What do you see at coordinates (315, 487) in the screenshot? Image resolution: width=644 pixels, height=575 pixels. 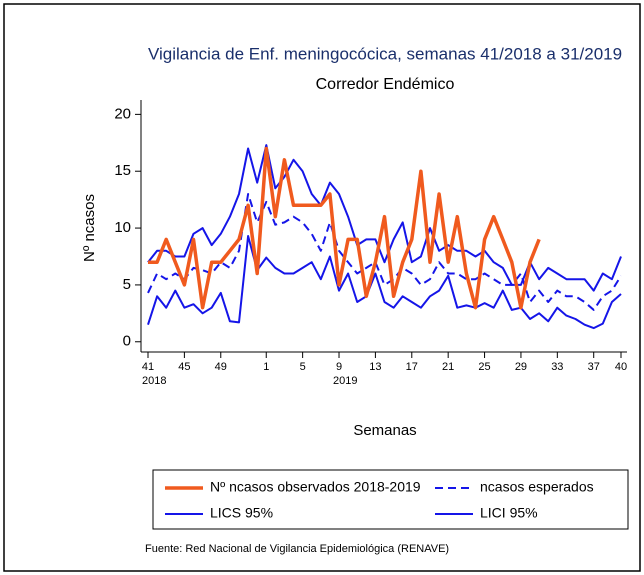 I see `legend-label: Nº ncasos observados 2018-2019` at bounding box center [315, 487].